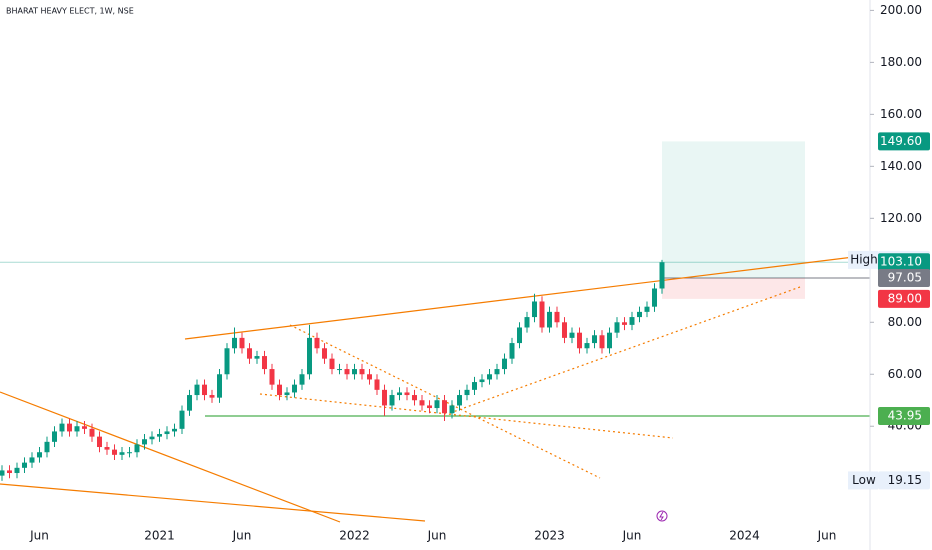 The image size is (932, 550). I want to click on target-zone, so click(733, 209).